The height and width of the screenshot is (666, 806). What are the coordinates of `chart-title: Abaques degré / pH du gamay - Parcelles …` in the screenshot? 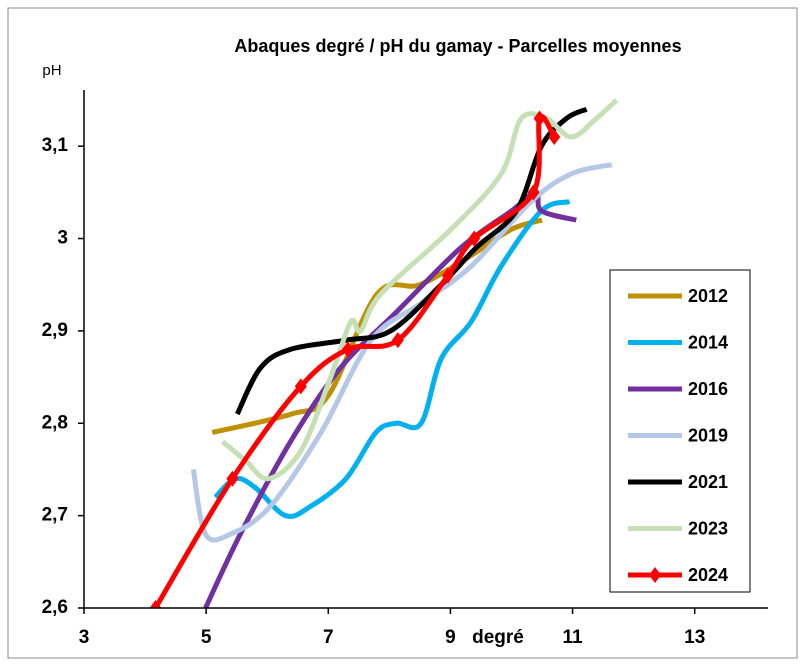 It's located at (457, 46).